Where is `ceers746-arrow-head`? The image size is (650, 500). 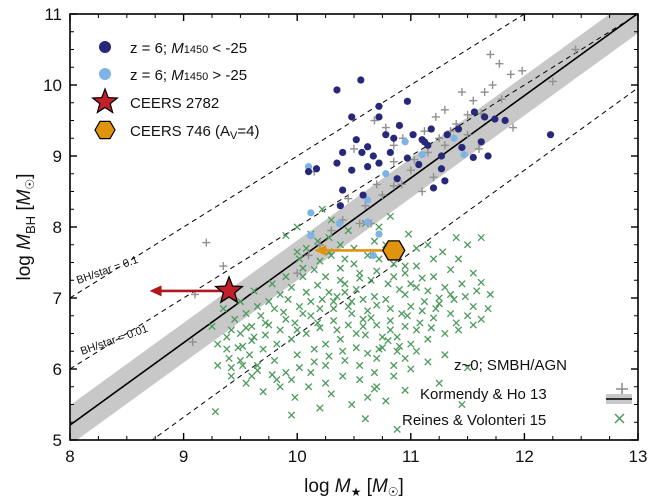
ceers746-arrow-head is located at coordinates (320, 250).